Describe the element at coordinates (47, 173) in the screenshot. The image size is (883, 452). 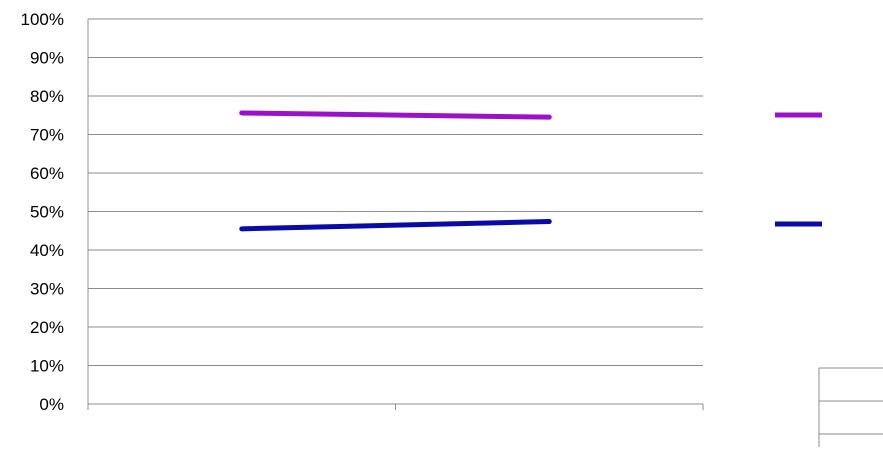
I see `y-tick-label: 60%` at that location.